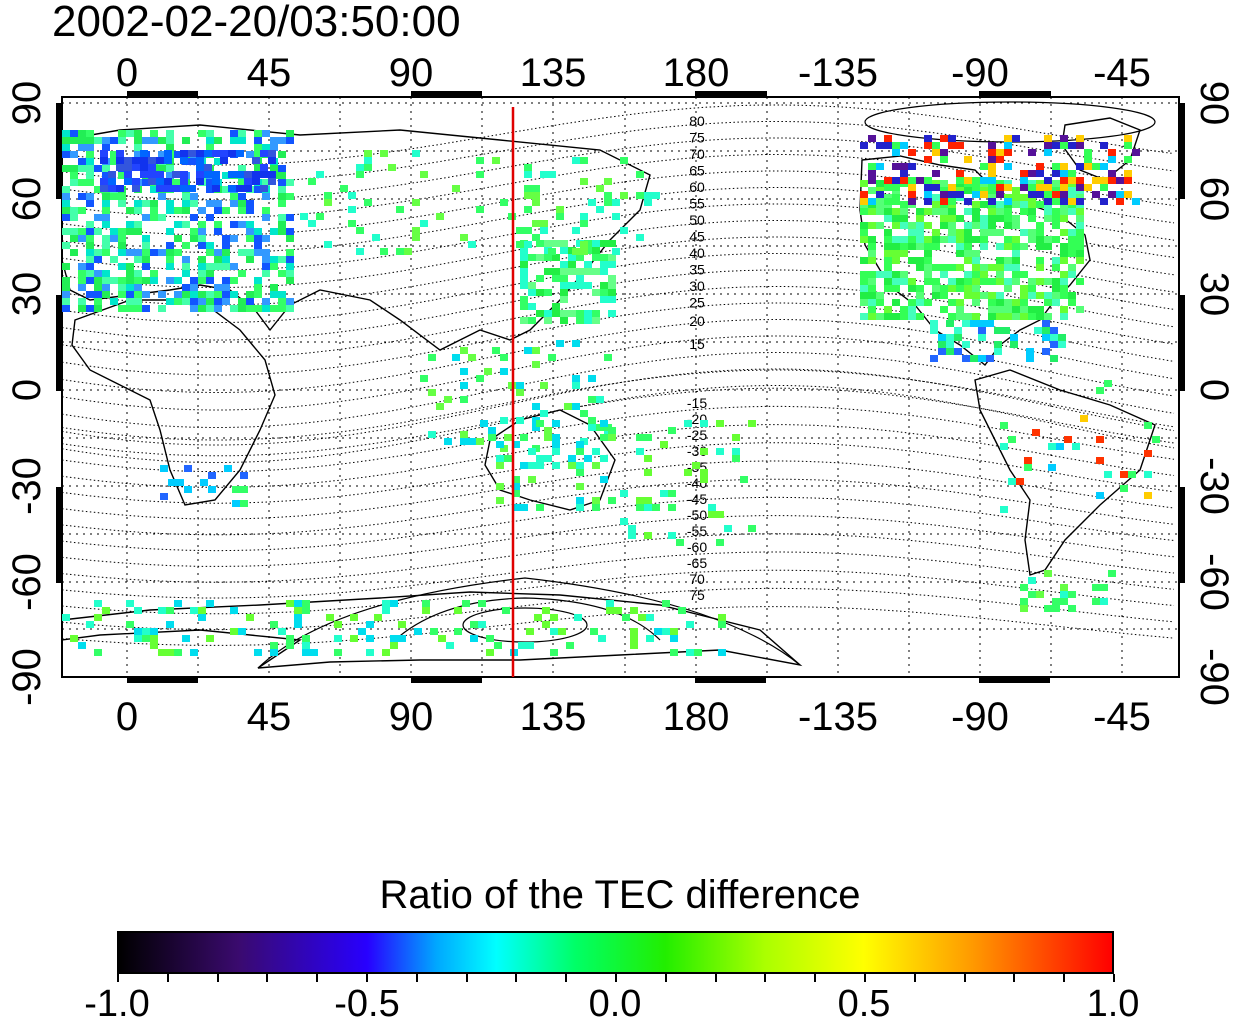 The width and height of the screenshot is (1240, 1026). Describe the element at coordinates (553, 73) in the screenshot. I see `top-lon-tick-label: 135` at that location.